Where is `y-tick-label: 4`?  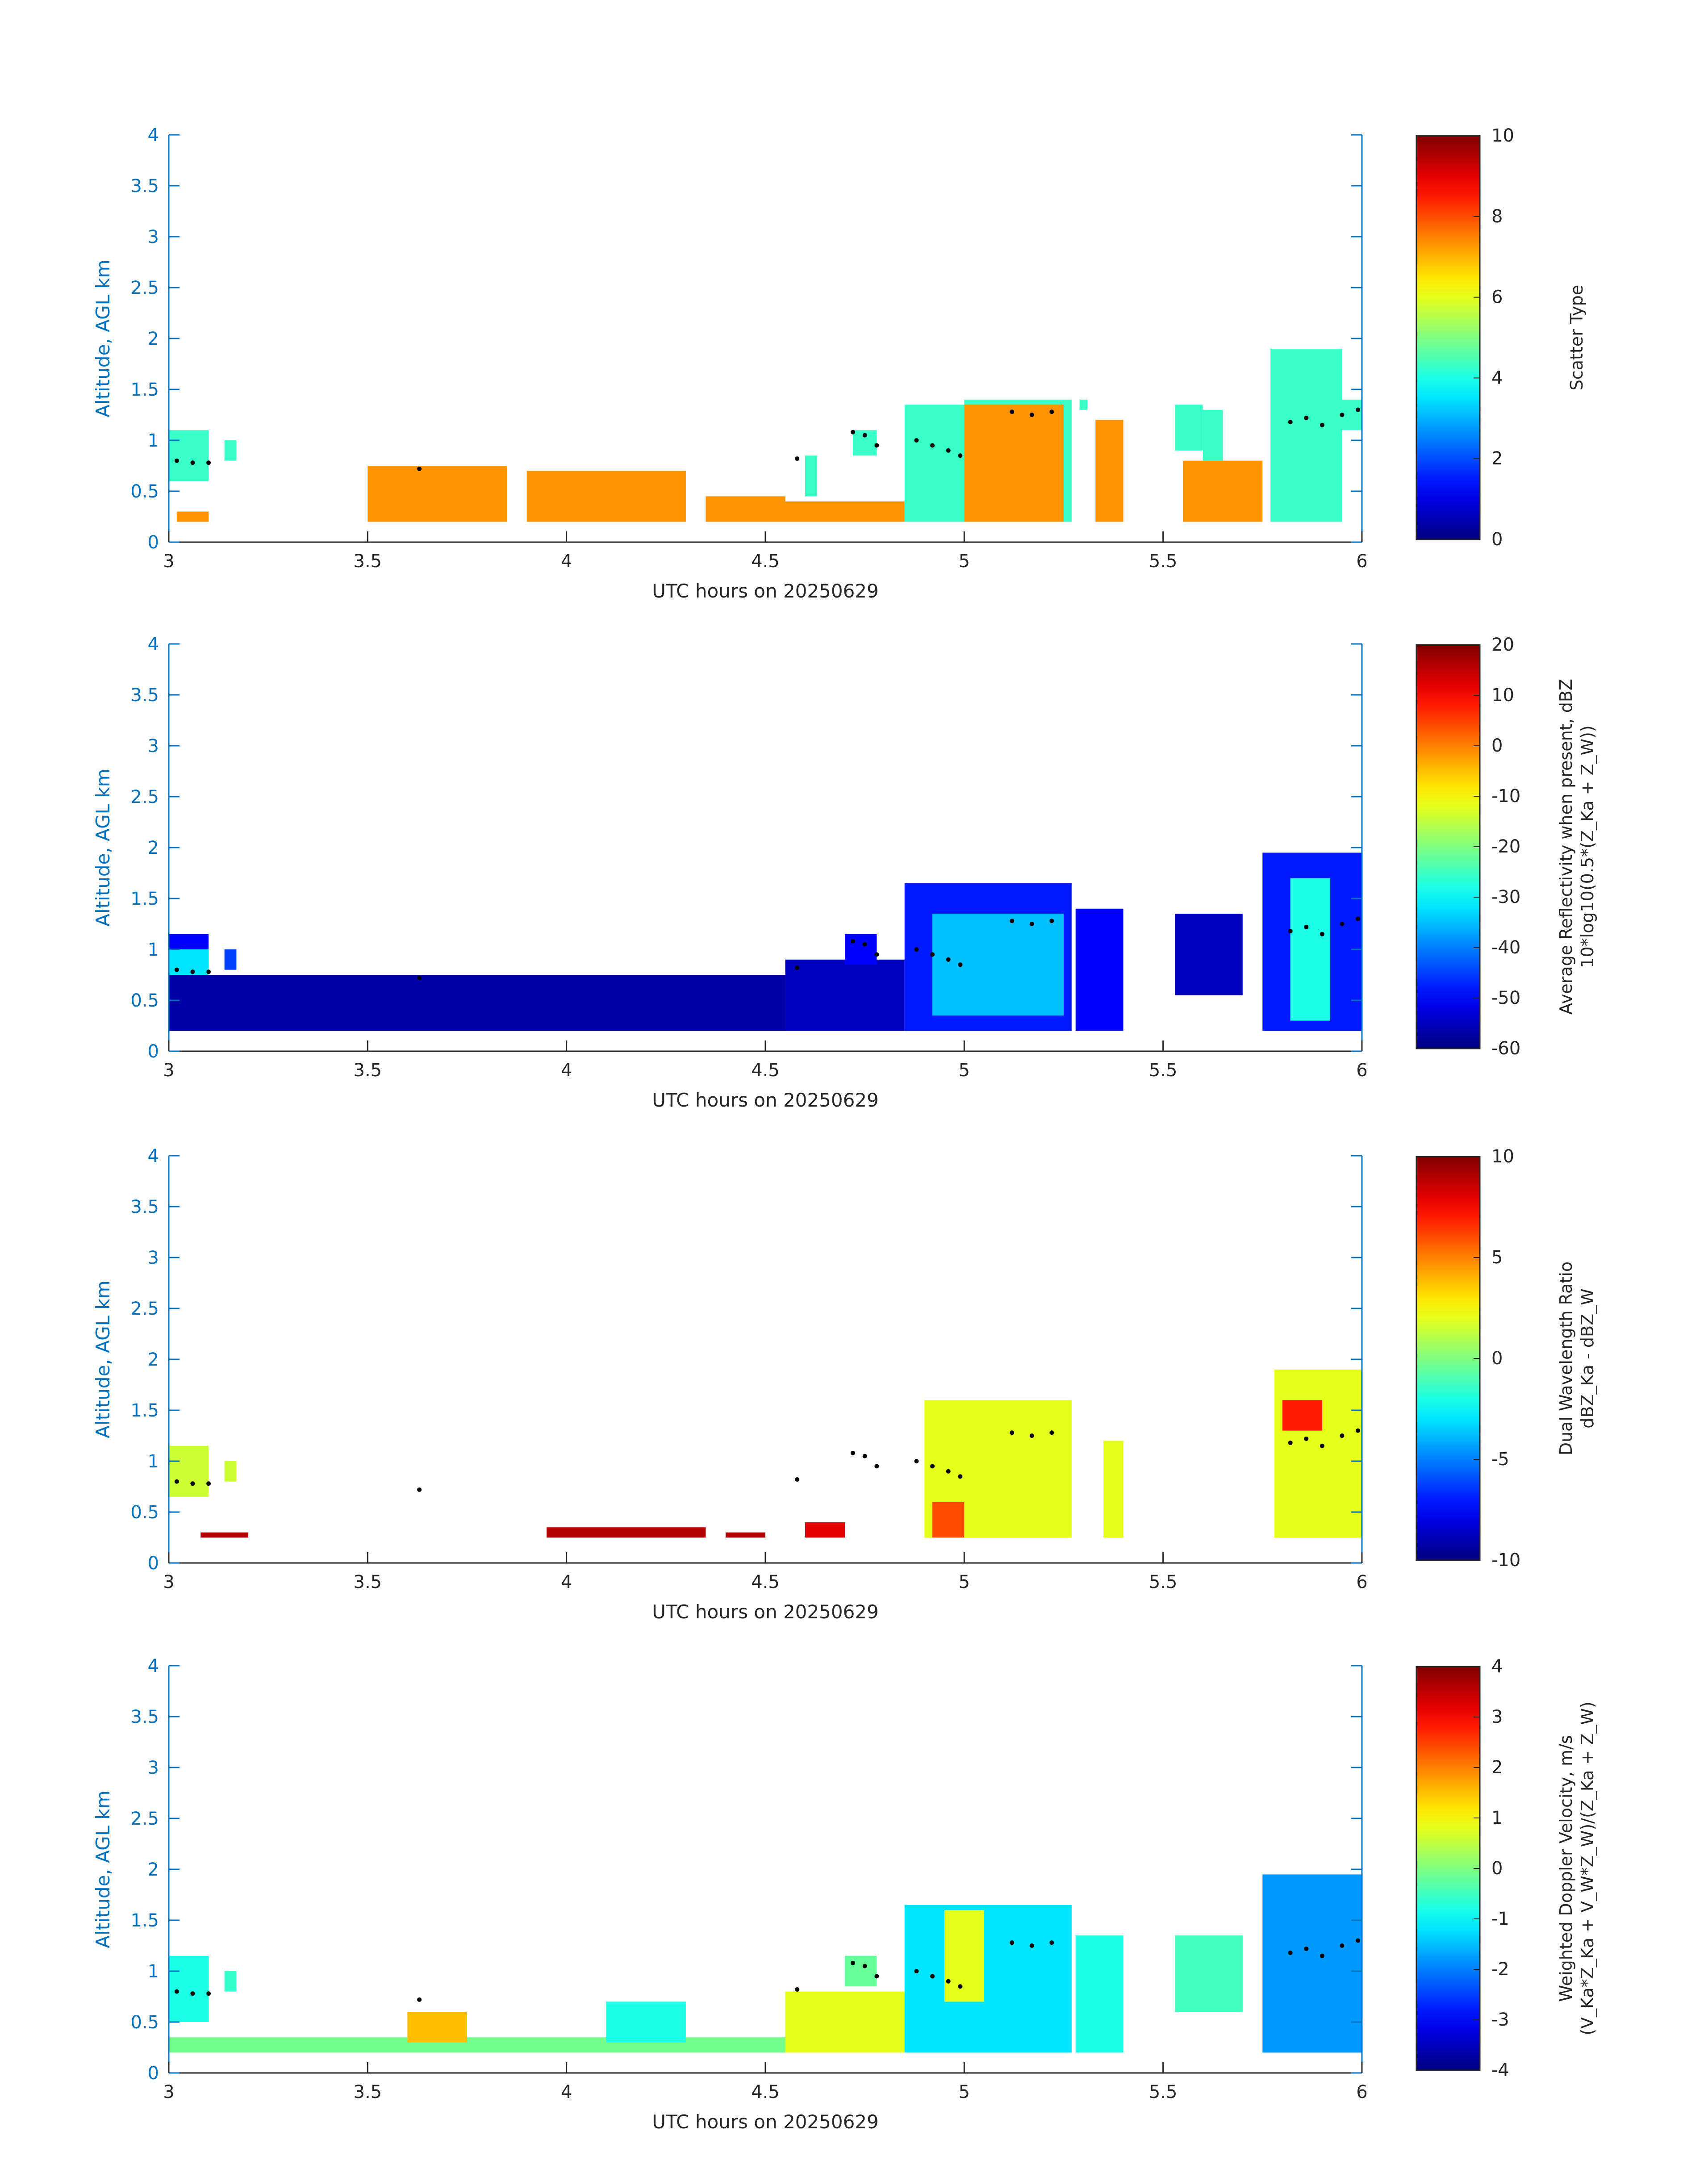
y-tick-label: 4 is located at coordinates (153, 644).